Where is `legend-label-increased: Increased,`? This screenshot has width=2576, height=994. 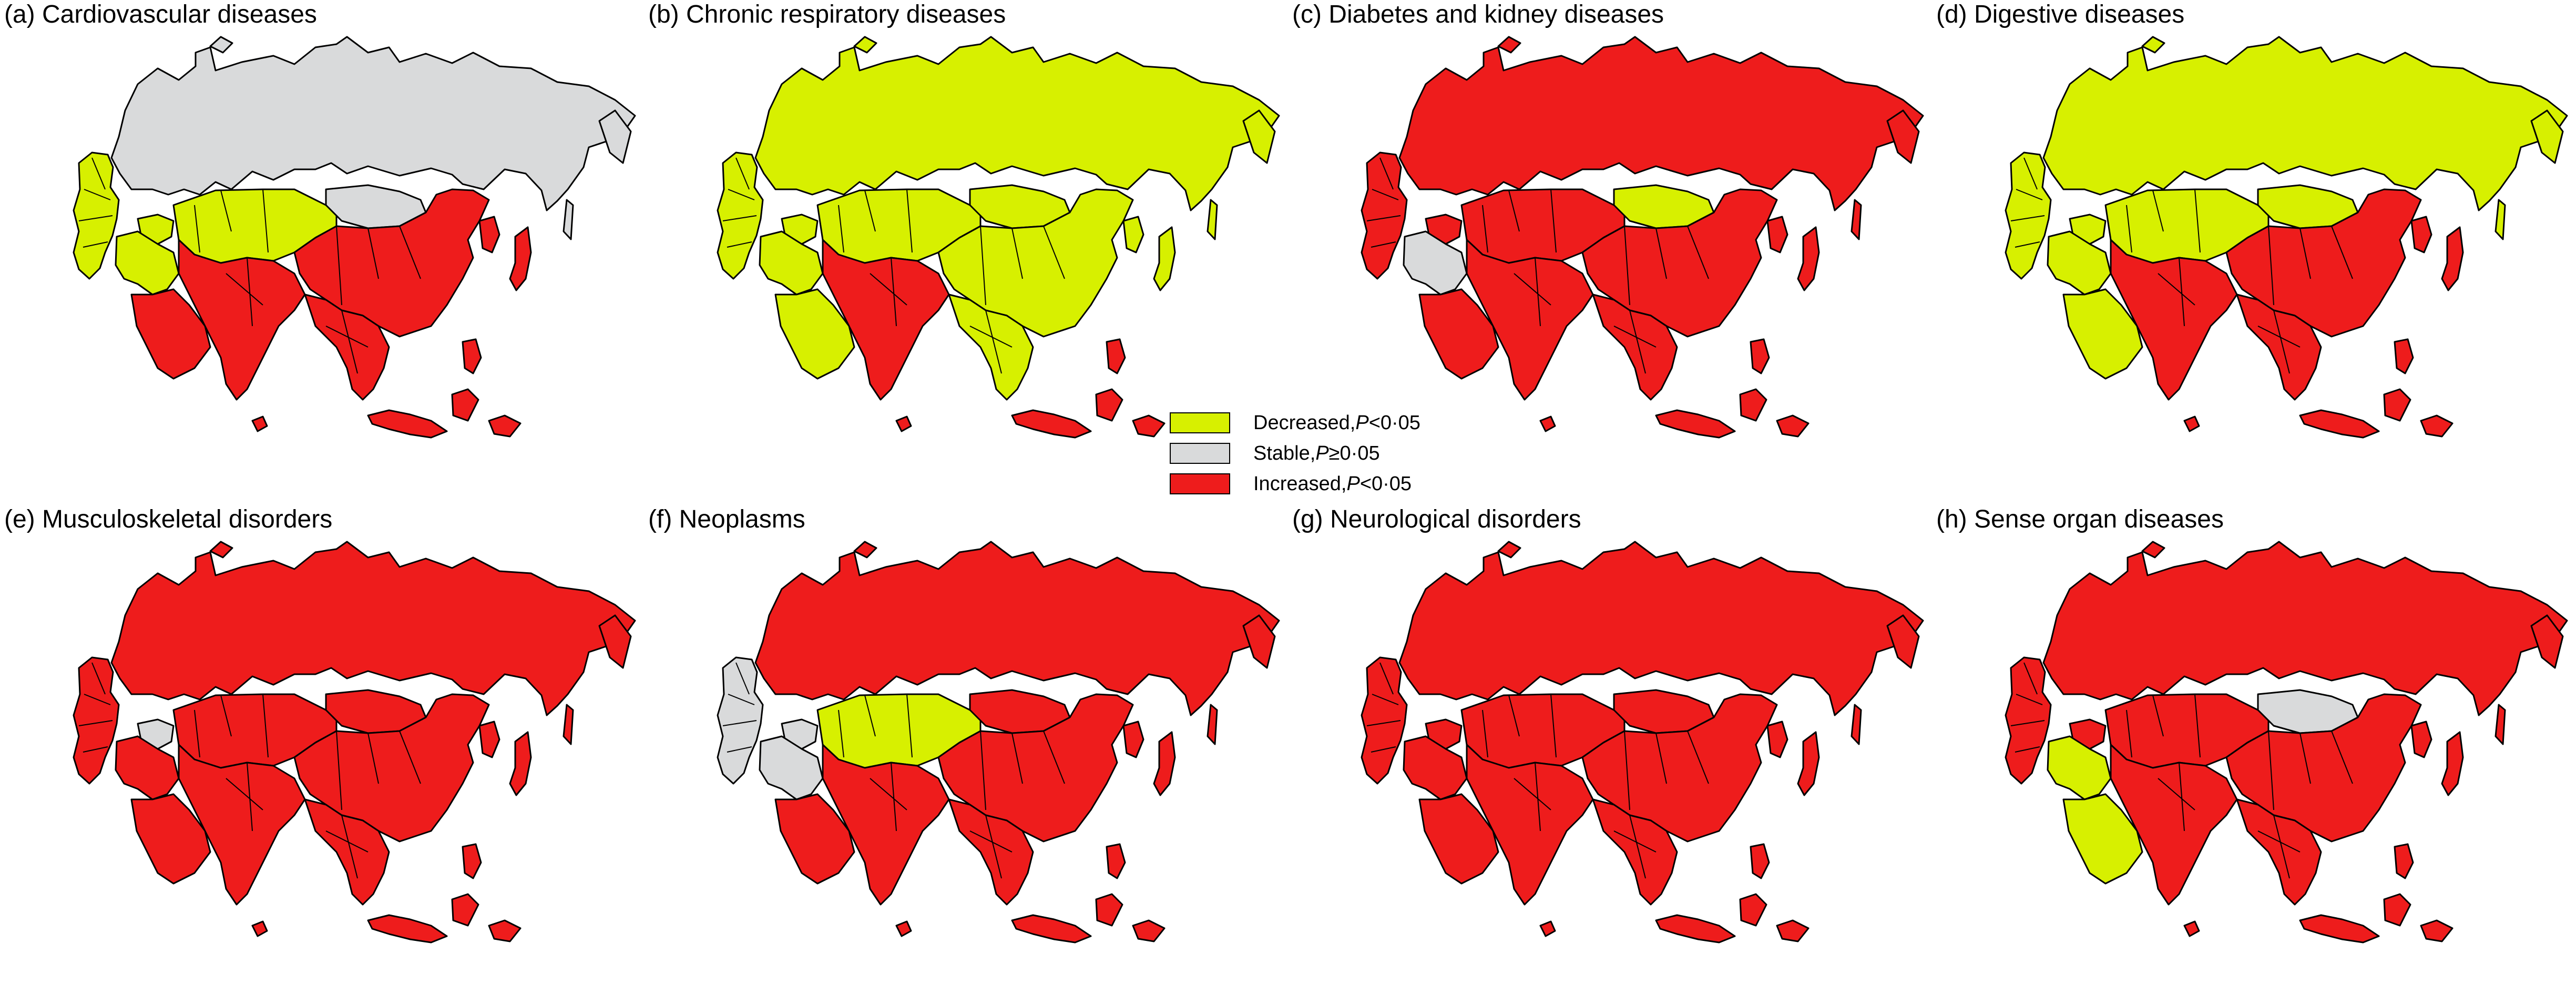 legend-label-increased: Increased, is located at coordinates (1300, 483).